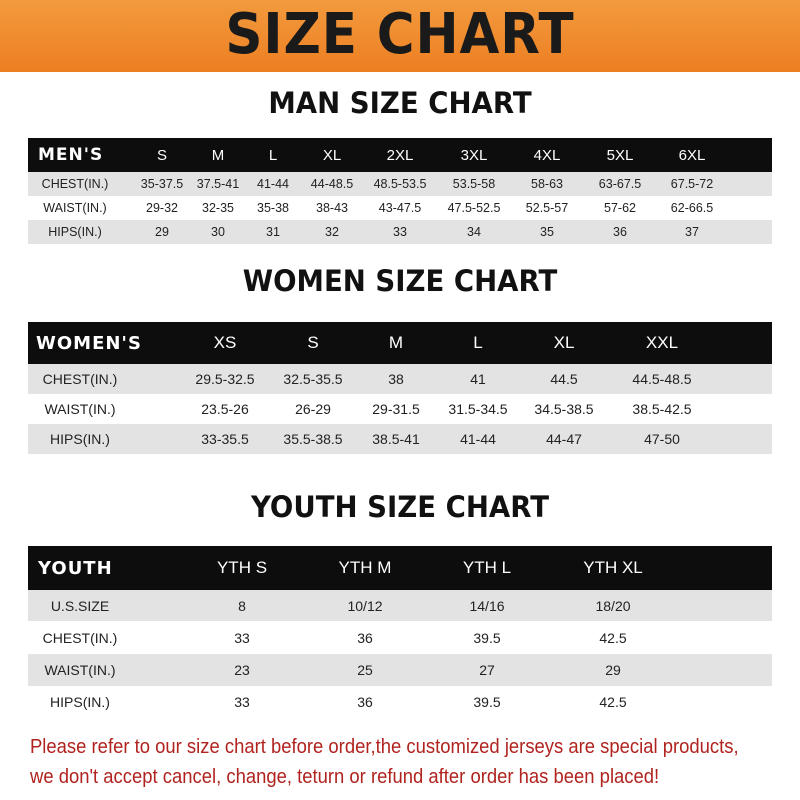  I want to click on table-cell: 52.5-57, so click(547, 208).